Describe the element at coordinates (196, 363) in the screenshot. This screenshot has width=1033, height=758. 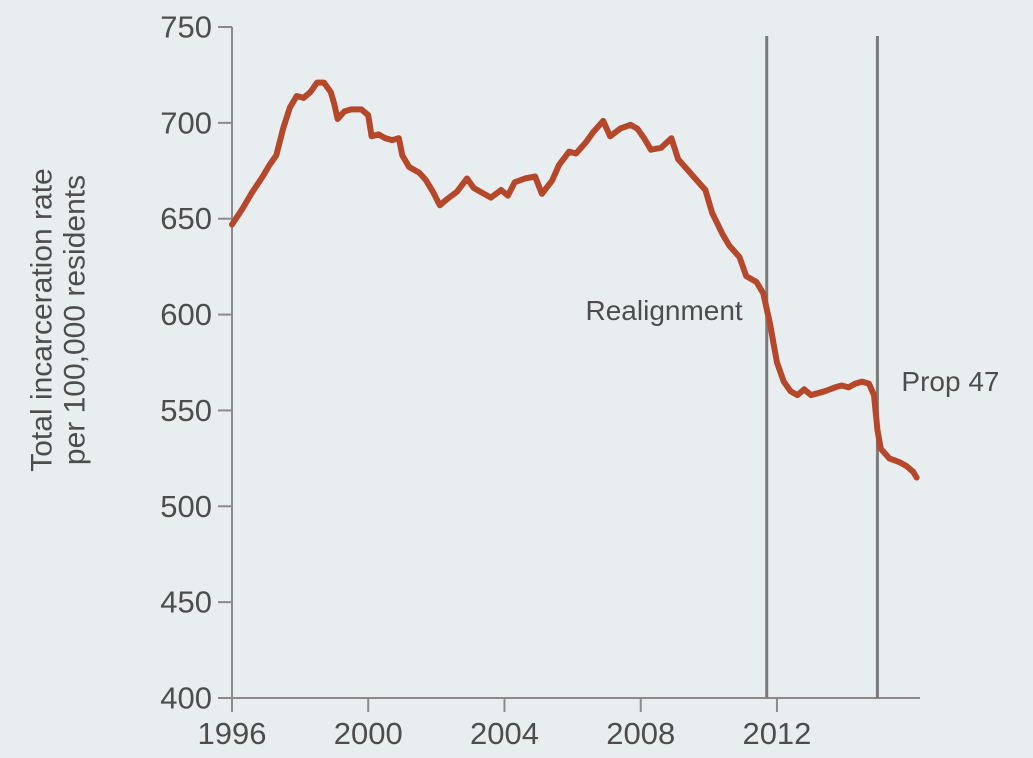
I see `y-axis: 400 450 500 550 600 650 700 750` at that location.